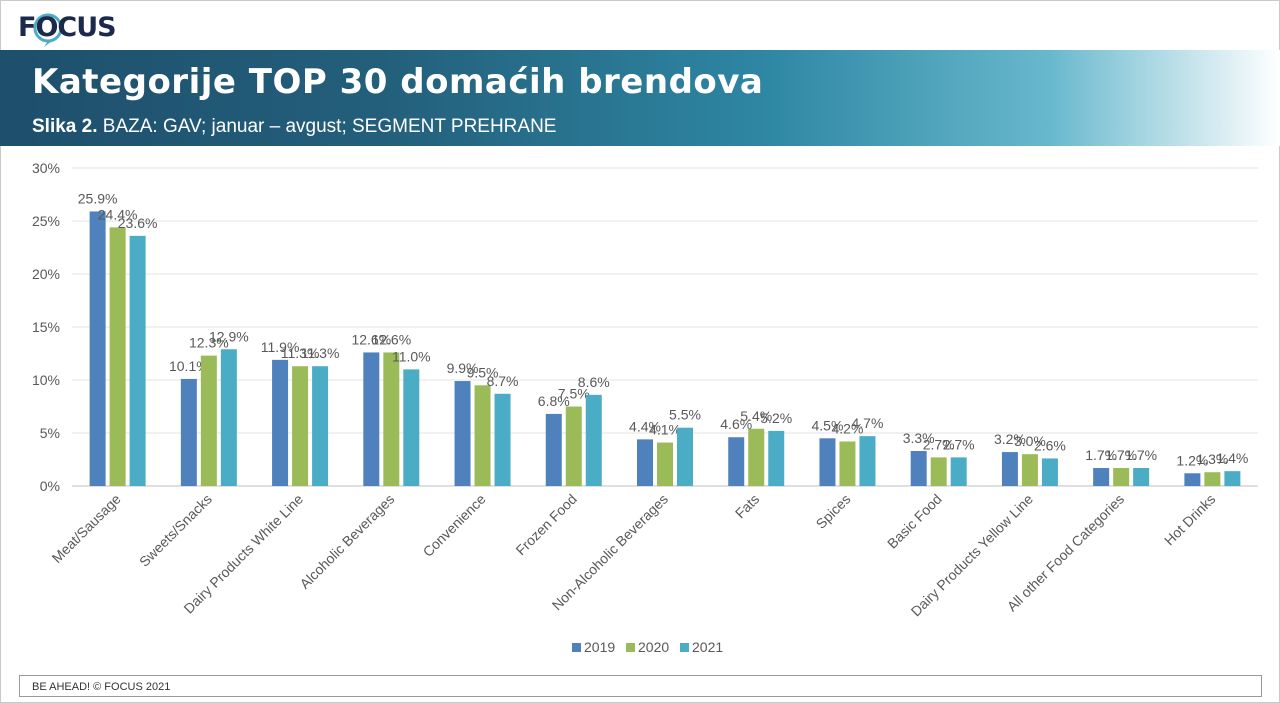  What do you see at coordinates (1030, 441) in the screenshot?
I see `data-label: 3.0%` at bounding box center [1030, 441].